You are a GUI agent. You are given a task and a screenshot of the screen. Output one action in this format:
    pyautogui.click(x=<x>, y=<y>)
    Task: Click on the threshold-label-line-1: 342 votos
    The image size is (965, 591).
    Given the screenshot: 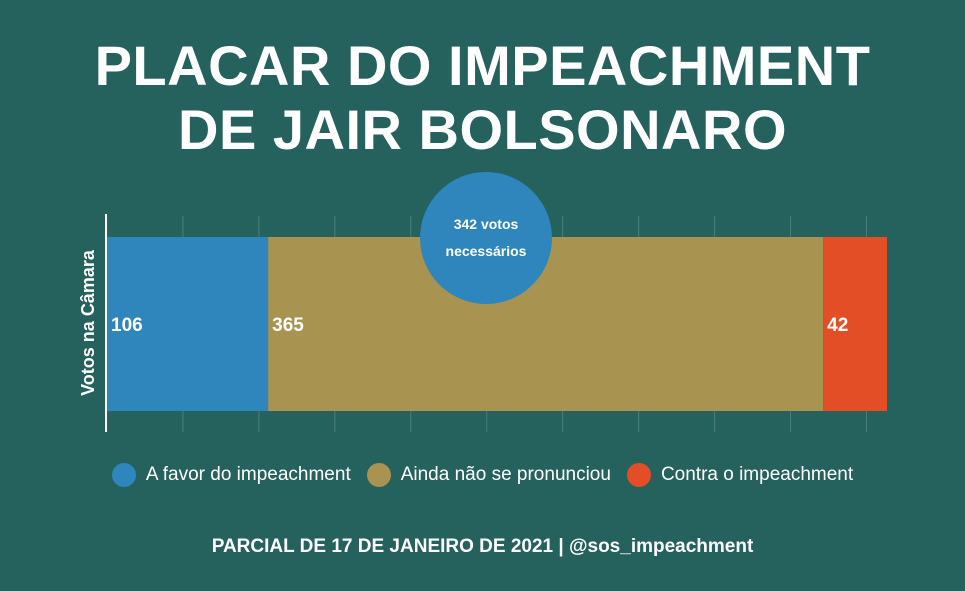 What is the action you would take?
    pyautogui.click(x=486, y=224)
    